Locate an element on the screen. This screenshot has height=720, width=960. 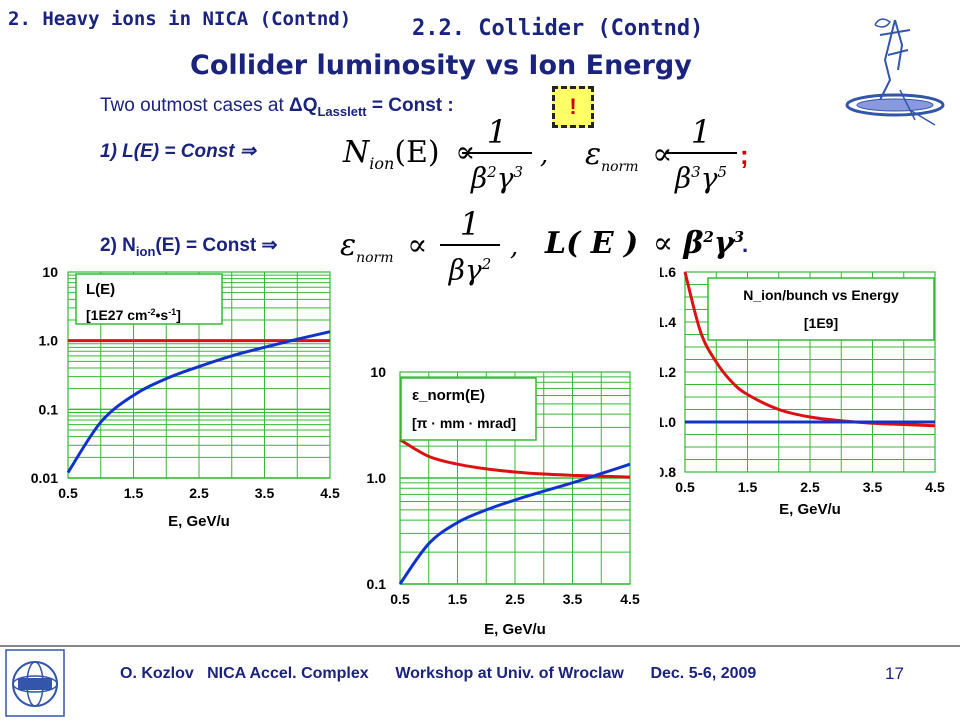
case1-text: 1) L(E) = Const ⇒ is located at coordinates (178, 151).